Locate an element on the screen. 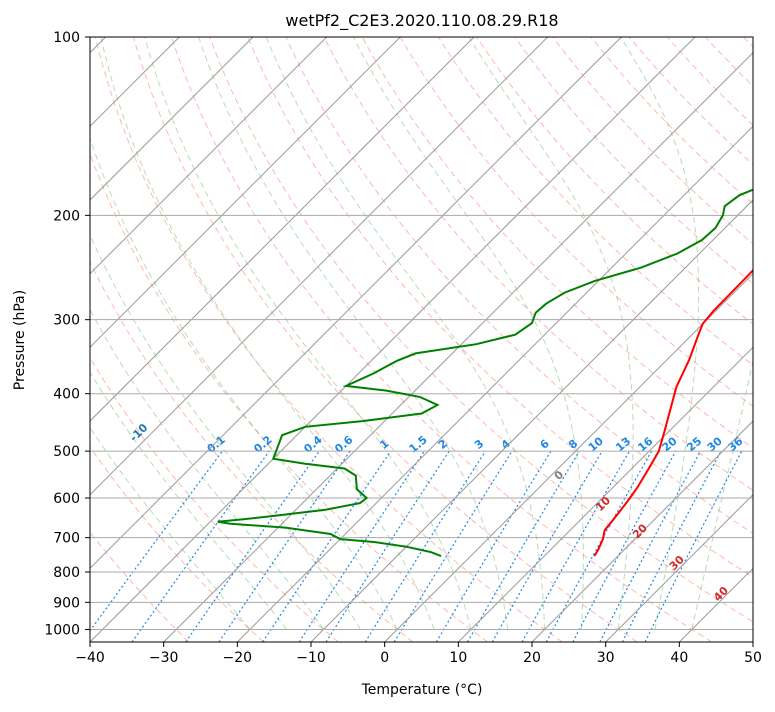  dry-adiabat-label: -10 is located at coordinates (138, 432).